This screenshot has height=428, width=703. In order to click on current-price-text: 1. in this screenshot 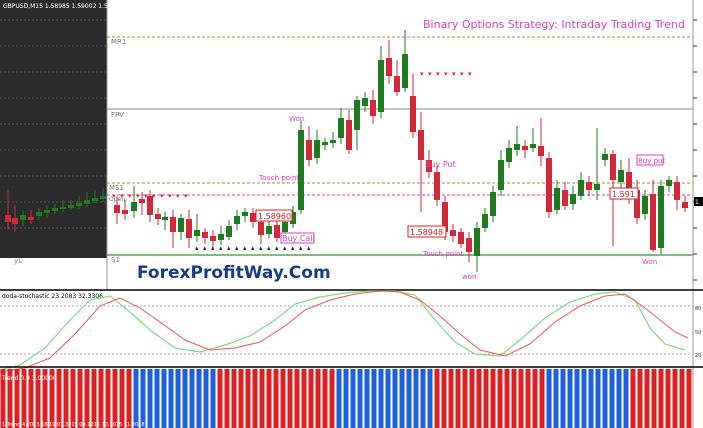, I will do `click(698, 202)`.